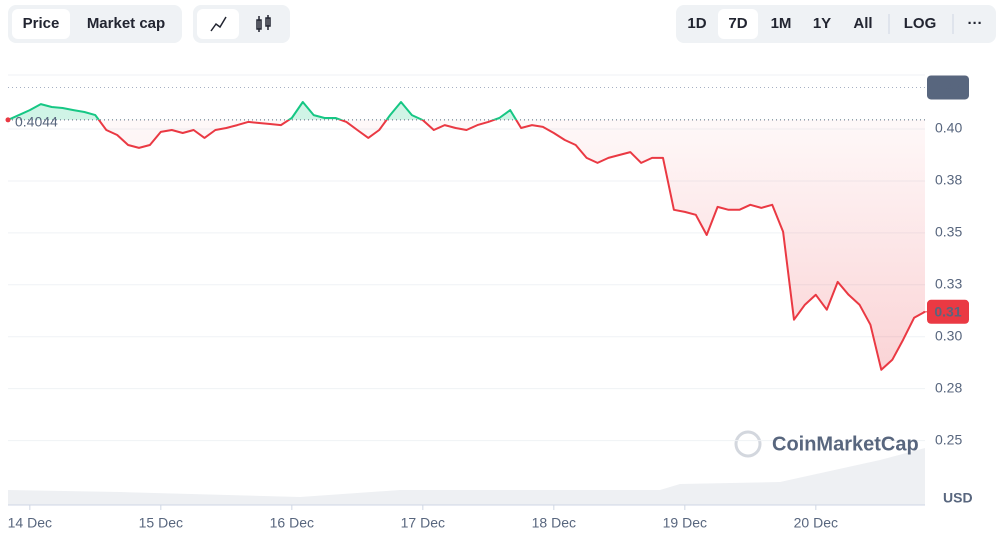 The width and height of the screenshot is (997, 537). Describe the element at coordinates (845, 444) in the screenshot. I see `watermark: CoinMarketCap` at that location.